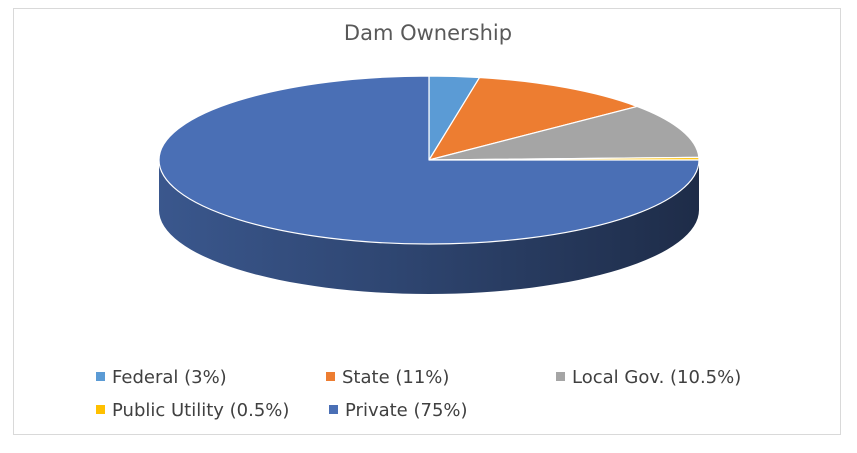 Image resolution: width=857 pixels, height=453 pixels. What do you see at coordinates (169, 377) in the screenshot?
I see `legend-label-federal: Federal (3%)` at bounding box center [169, 377].